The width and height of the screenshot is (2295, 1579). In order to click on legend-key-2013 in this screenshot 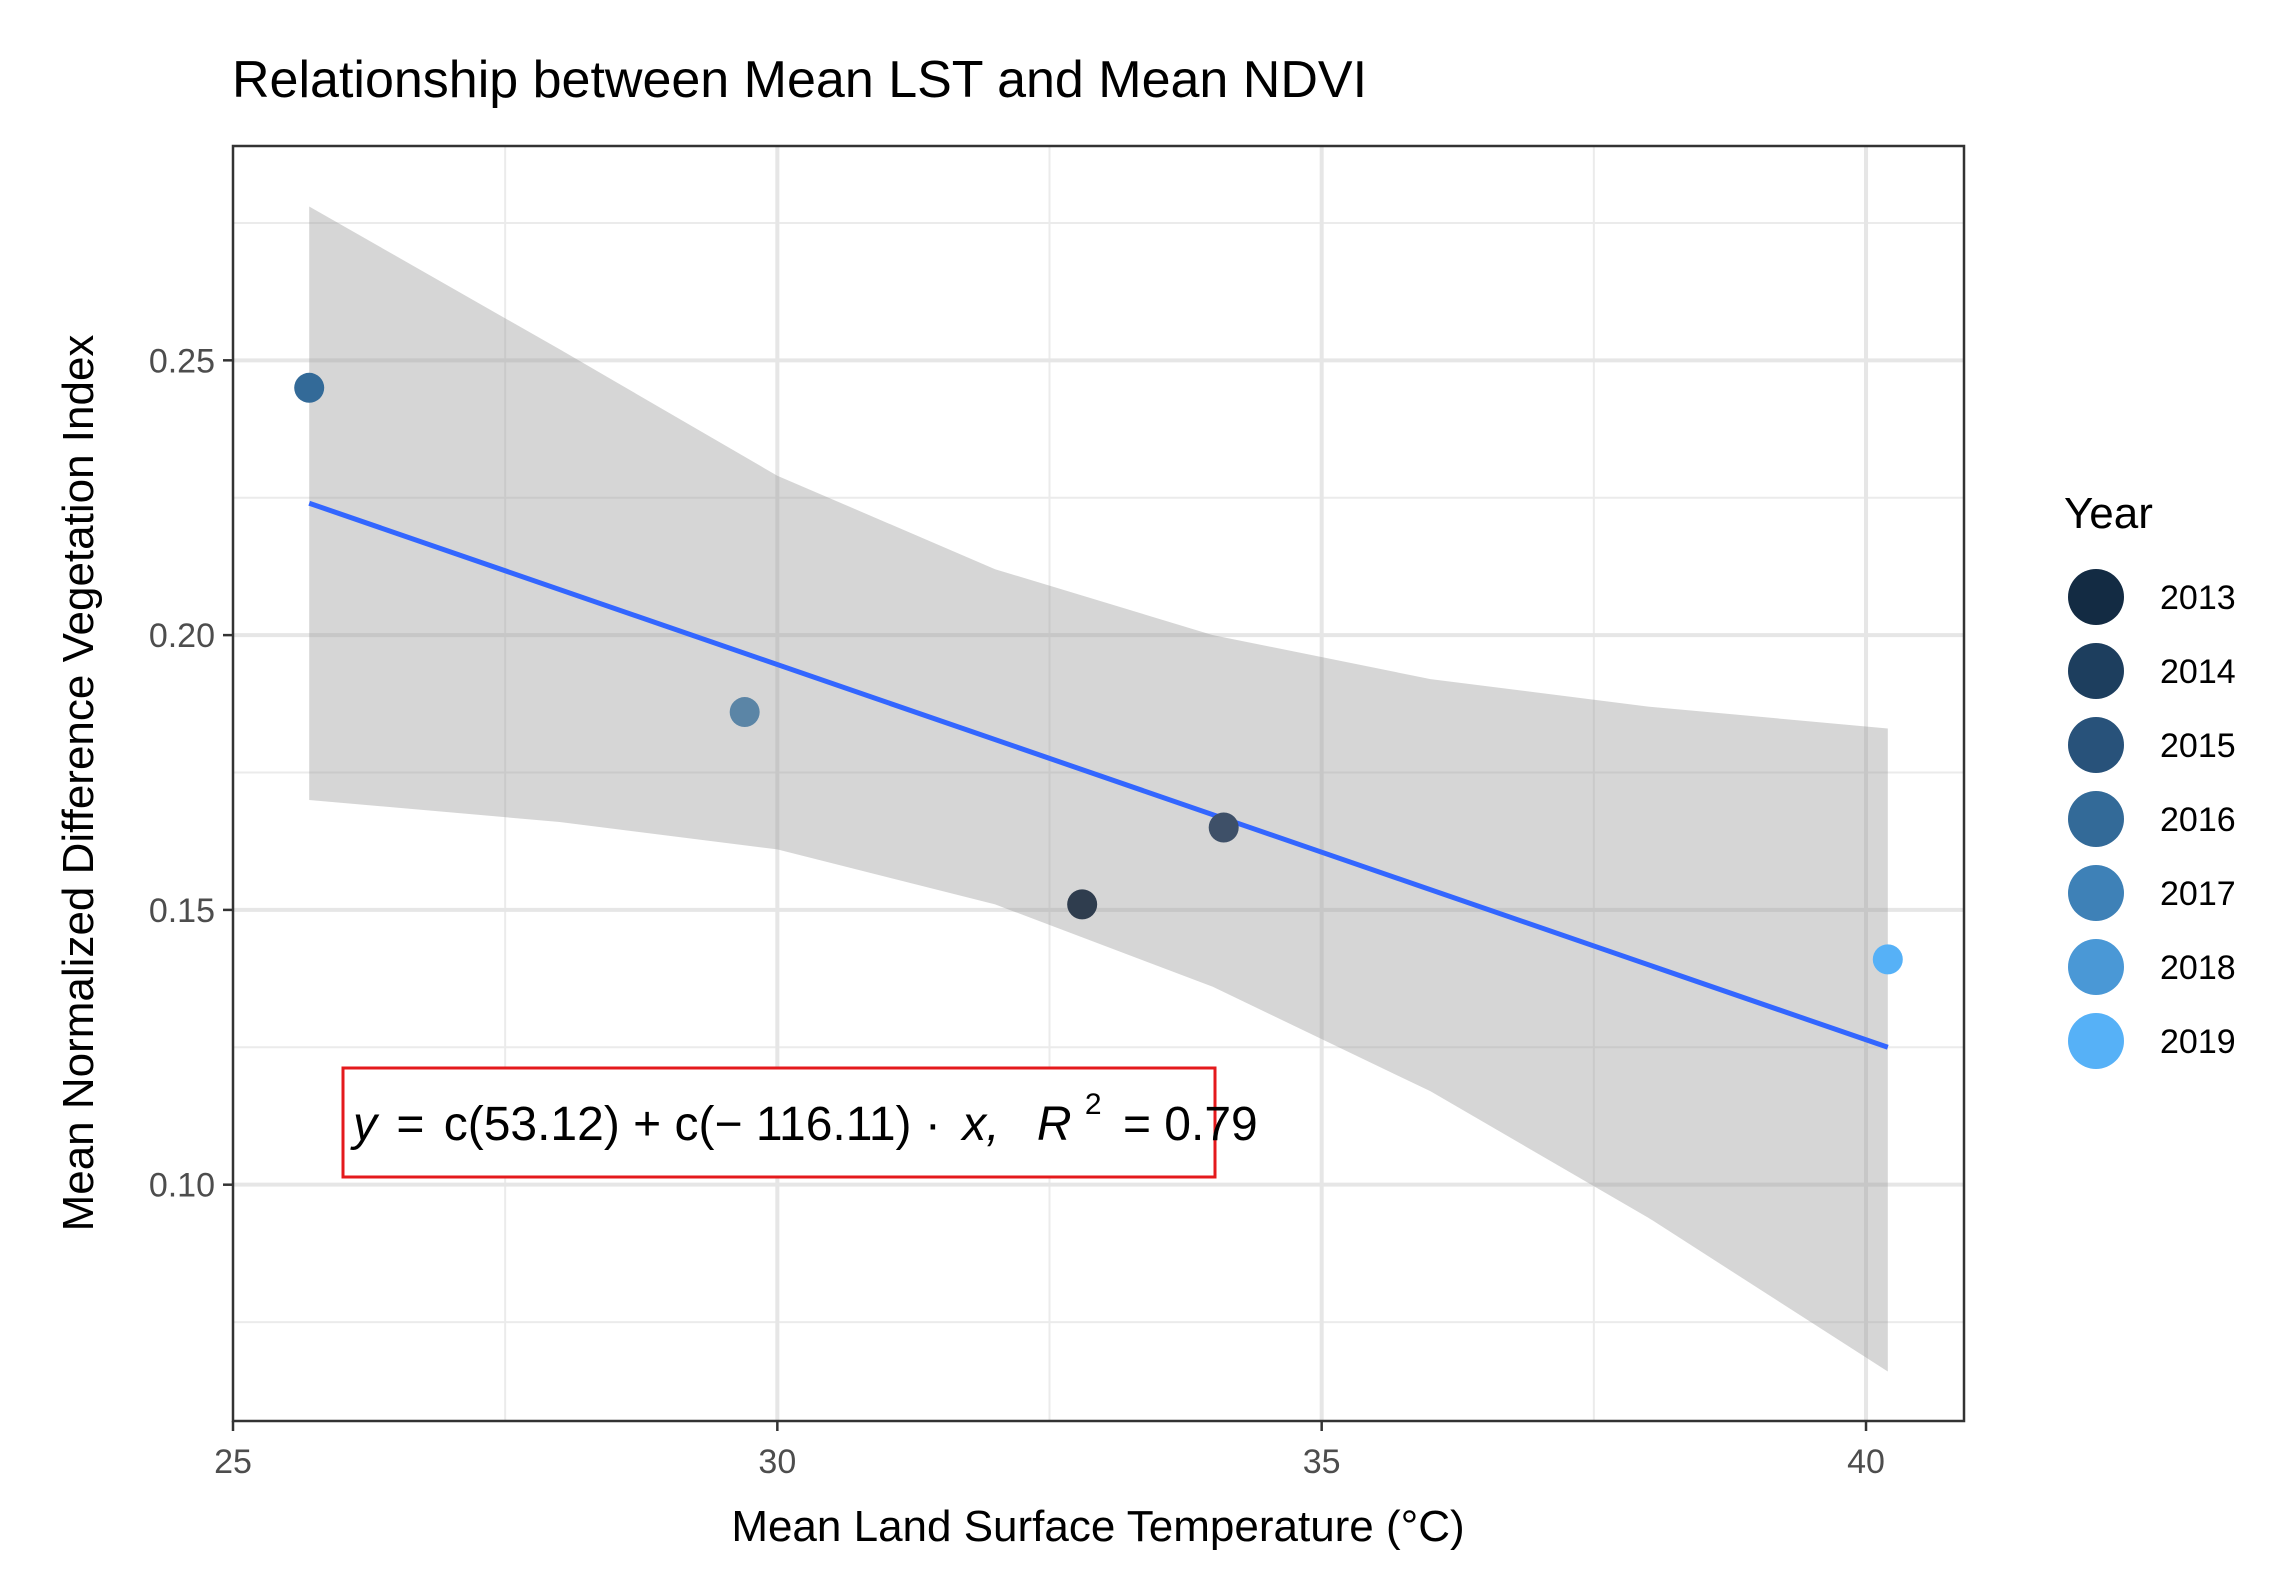, I will do `click(2096, 597)`.